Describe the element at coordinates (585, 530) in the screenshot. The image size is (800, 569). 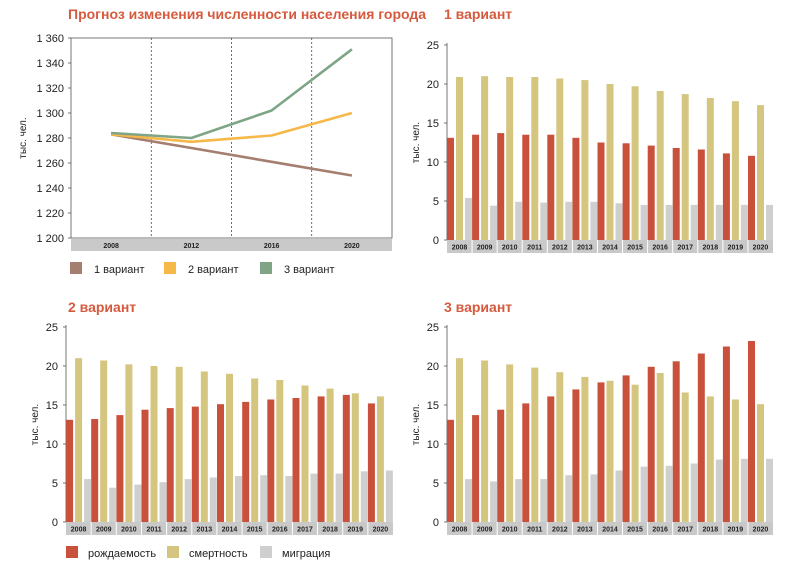
I see `v3-x-tick-label: 2013` at that location.